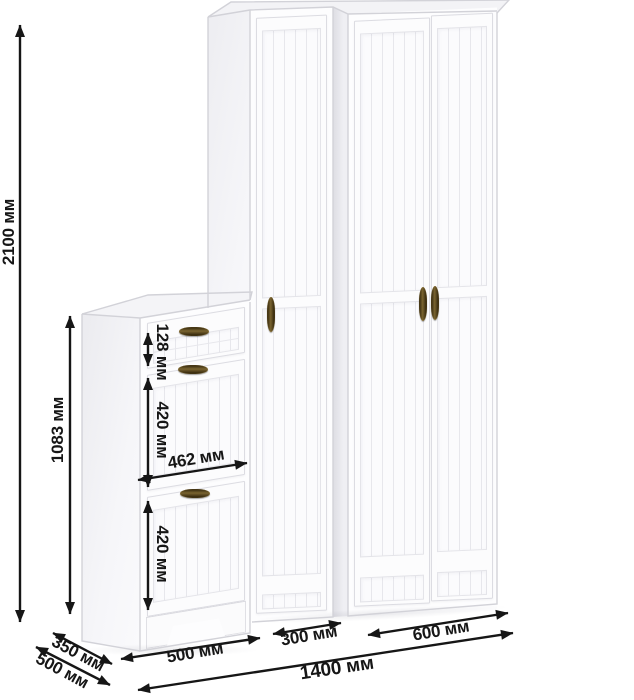  Describe the element at coordinates (192, 471) in the screenshot. I see `dim-arrow-cabinet-inner-width` at that location.